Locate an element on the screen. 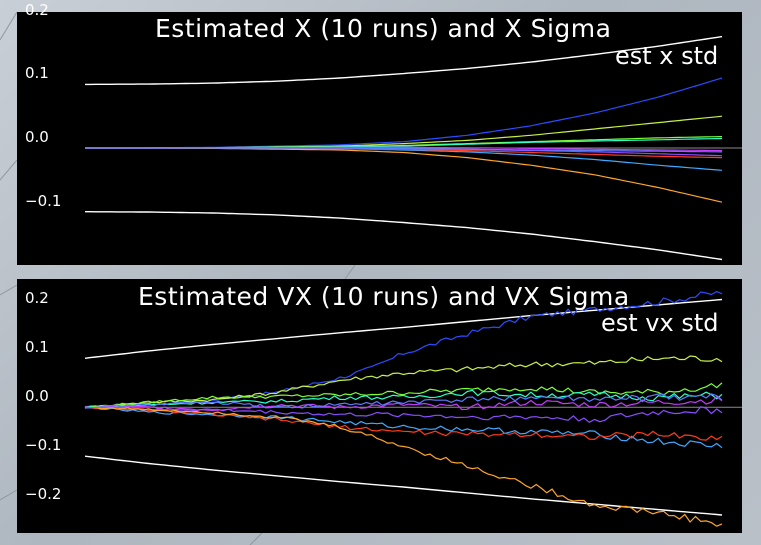 Image resolution: width=761 pixels, height=545 pixels. chart-x-legend-label: est x std is located at coordinates (667, 56).